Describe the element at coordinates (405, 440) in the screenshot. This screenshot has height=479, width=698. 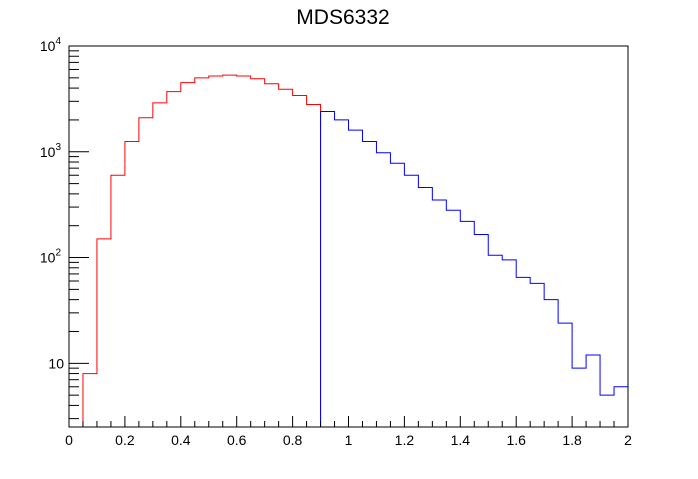
I see `x-tick-label: 1.2` at that location.